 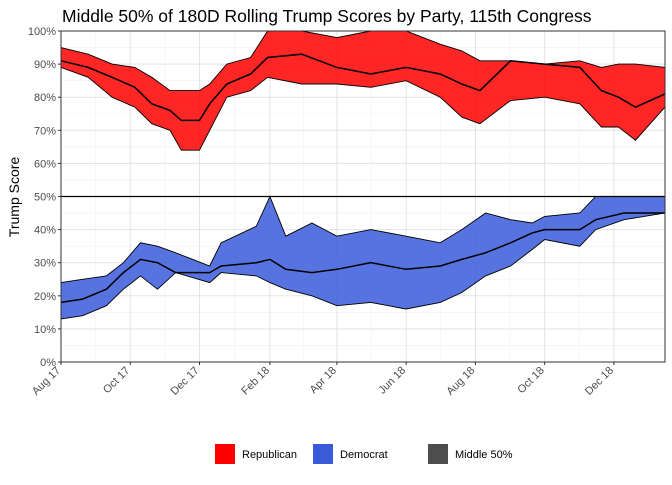 I want to click on y-tick-label: 30%, so click(x=45, y=264).